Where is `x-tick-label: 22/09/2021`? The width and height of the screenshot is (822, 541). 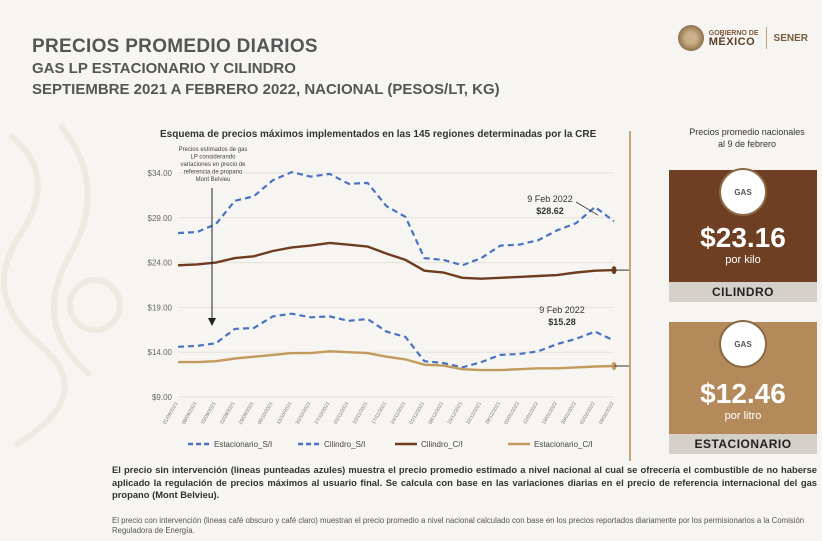 x-tick-label: 22/09/2021 is located at coordinates (228, 413).